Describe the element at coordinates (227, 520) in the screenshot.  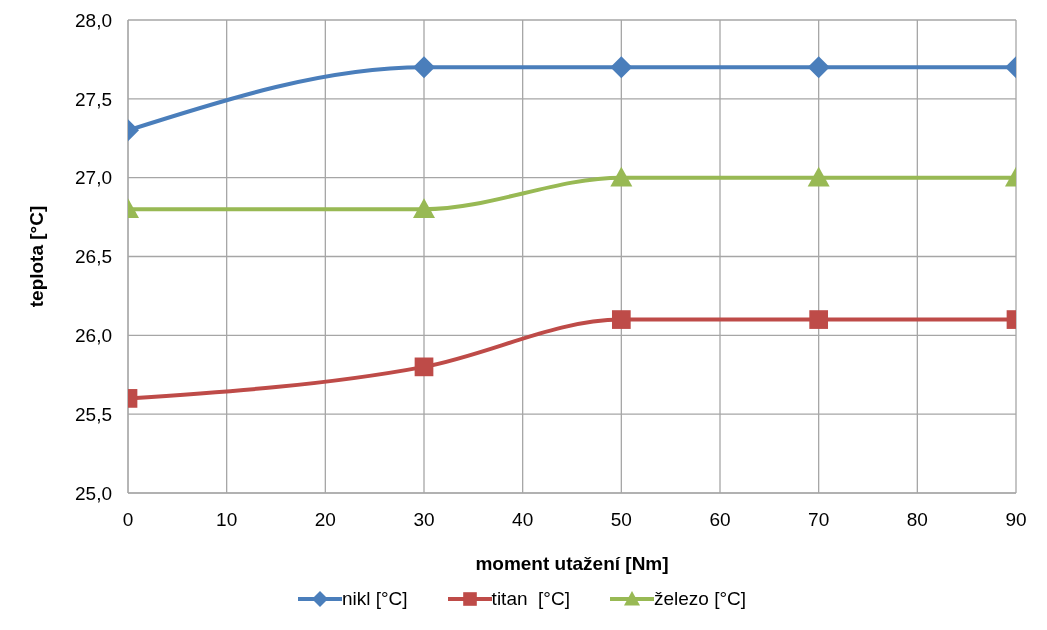
I see `x-tick-label: 10` at that location.